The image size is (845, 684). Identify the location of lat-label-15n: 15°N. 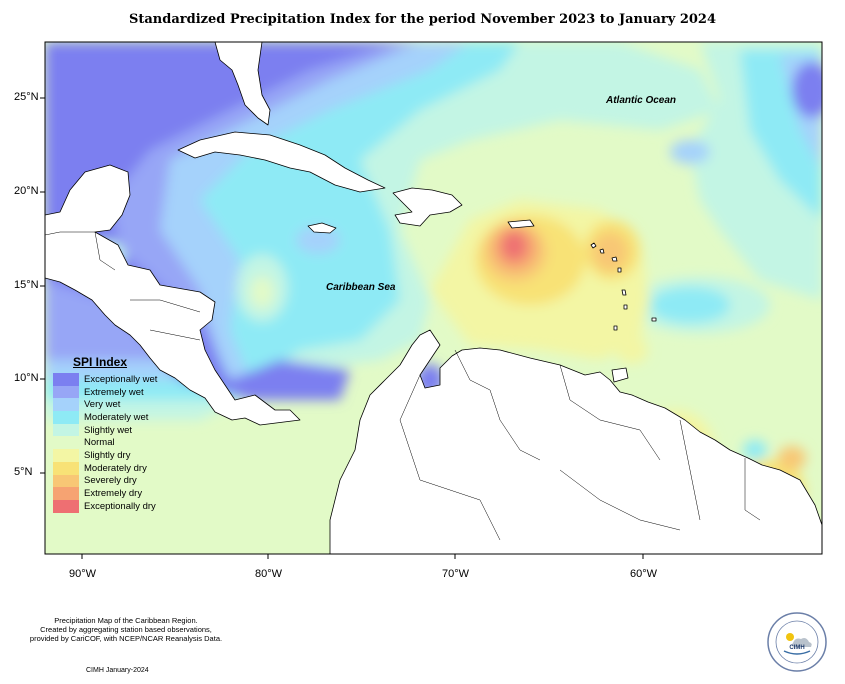
(26, 285).